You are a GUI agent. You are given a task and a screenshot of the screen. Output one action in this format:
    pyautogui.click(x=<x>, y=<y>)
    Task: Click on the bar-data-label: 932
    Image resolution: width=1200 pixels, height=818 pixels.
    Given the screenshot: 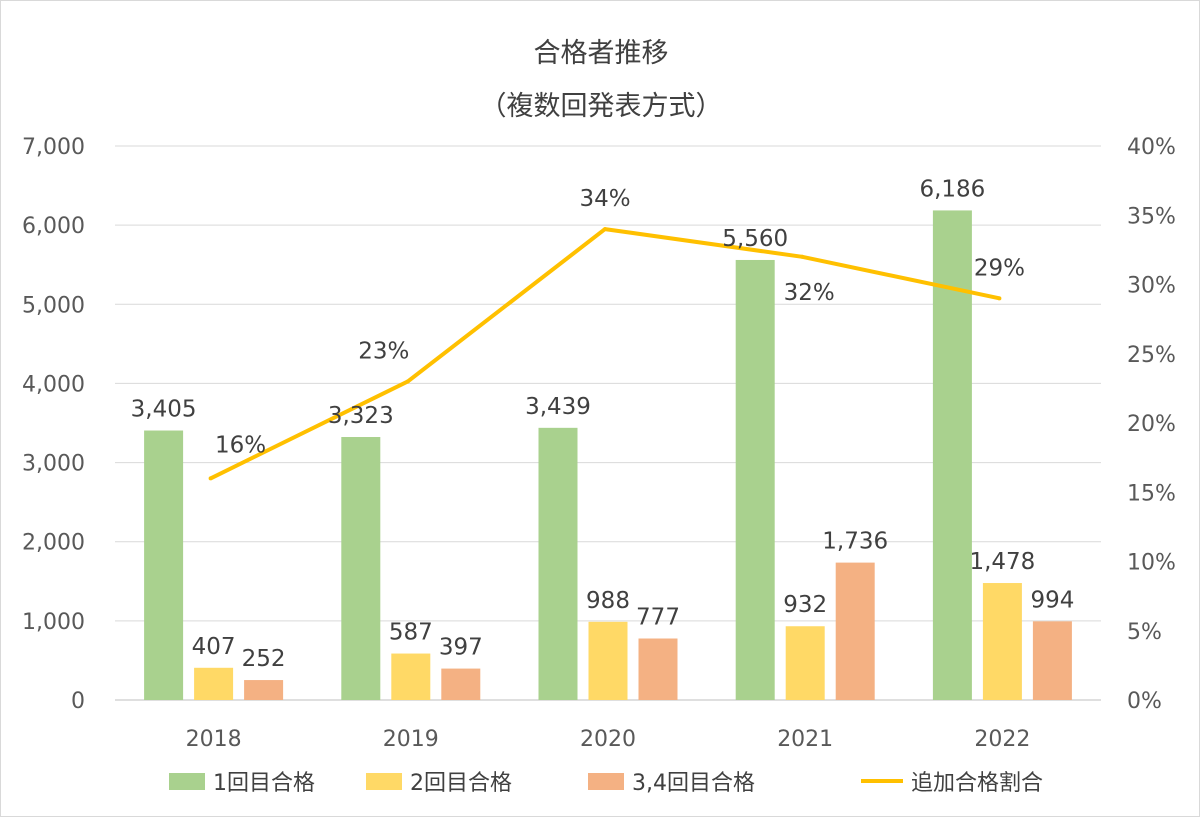 What is the action you would take?
    pyautogui.click(x=805, y=605)
    